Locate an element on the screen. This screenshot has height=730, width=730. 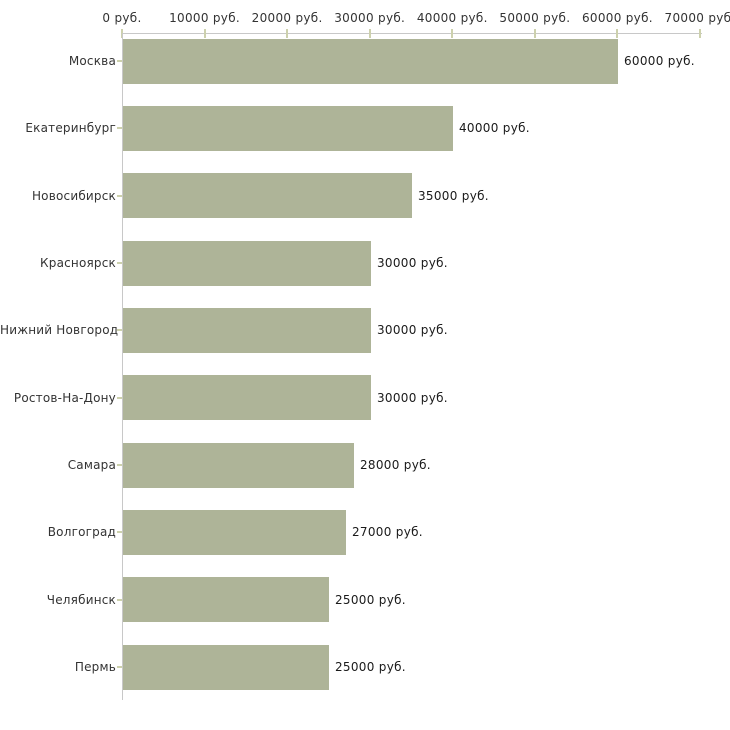
x-axis-line is located at coordinates (412, 33).